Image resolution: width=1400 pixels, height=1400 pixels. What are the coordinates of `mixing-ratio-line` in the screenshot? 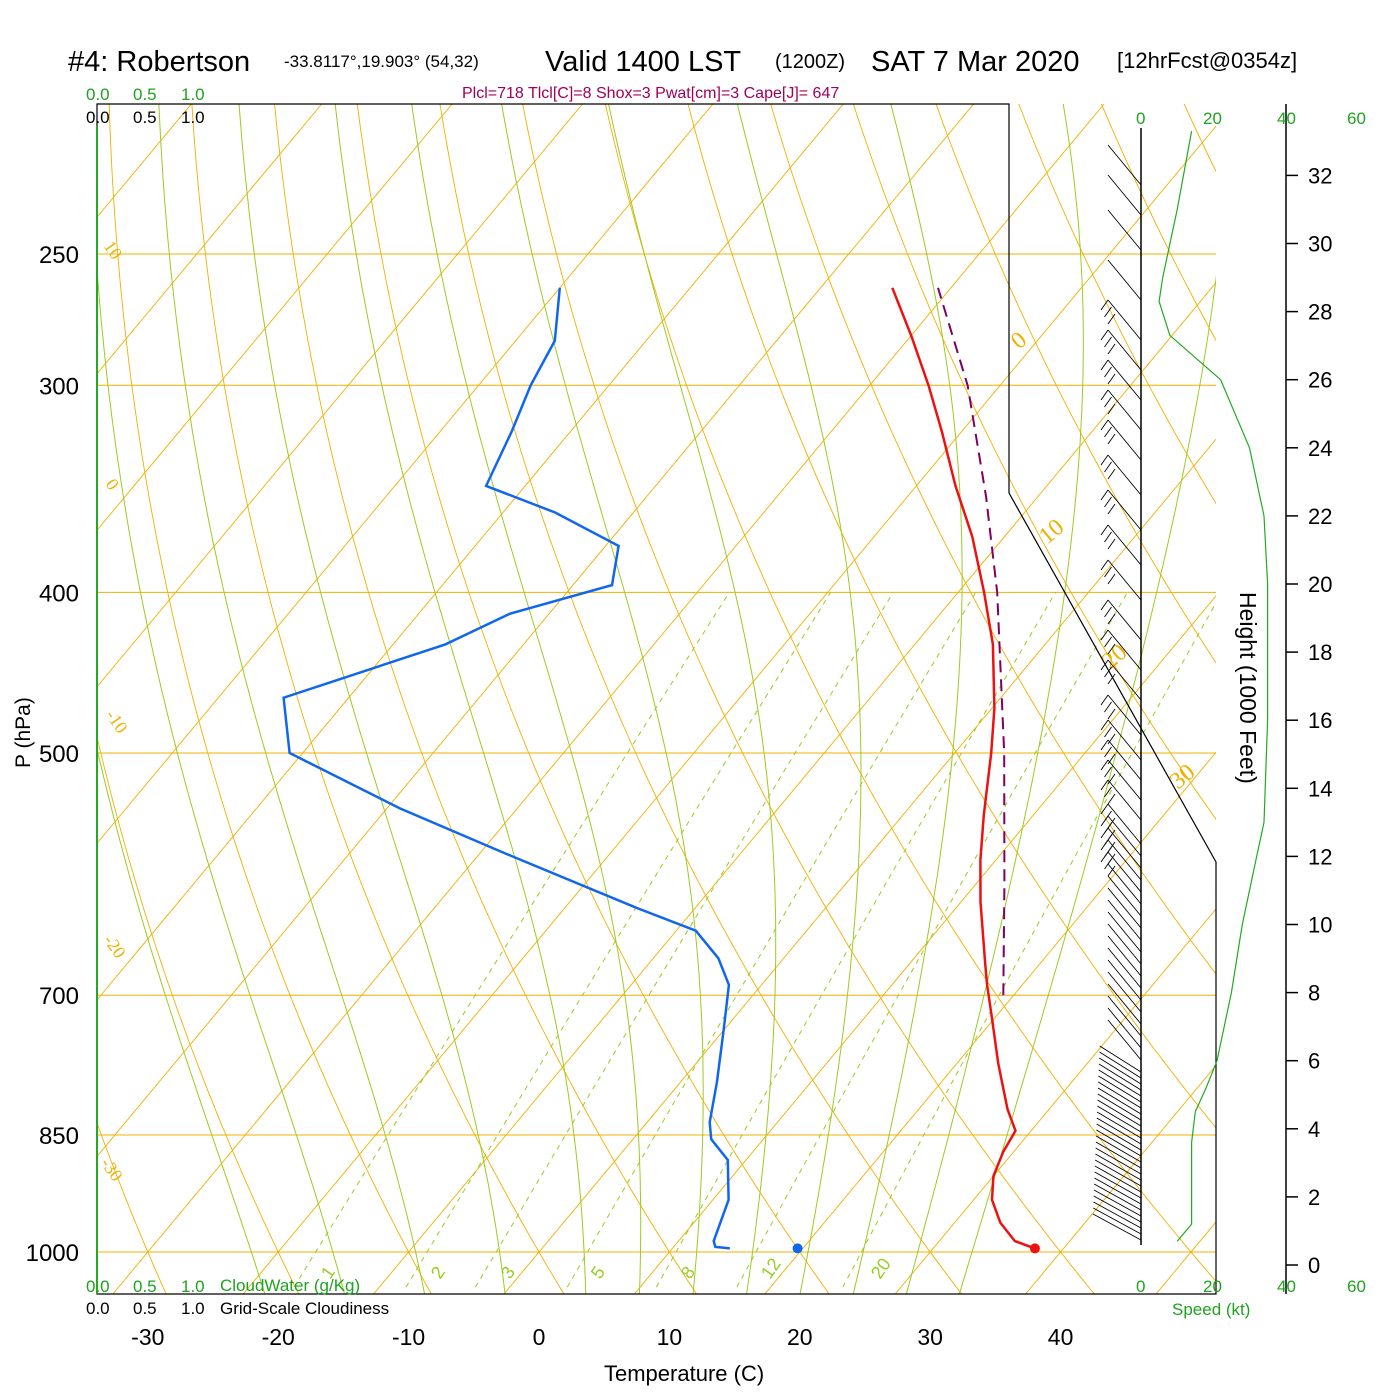 It's located at (684, 940).